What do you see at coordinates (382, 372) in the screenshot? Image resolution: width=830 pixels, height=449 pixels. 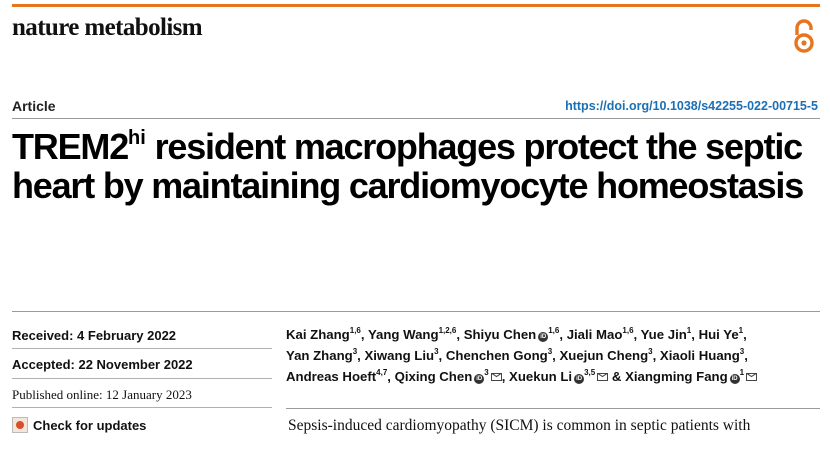 I see `author-affiliation: 4,7` at bounding box center [382, 372].